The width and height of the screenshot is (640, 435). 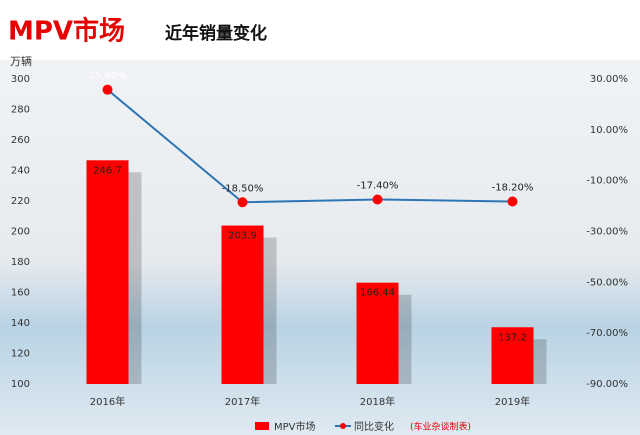 What do you see at coordinates (243, 188) in the screenshot?
I see `line-label: -18.50%` at bounding box center [243, 188].